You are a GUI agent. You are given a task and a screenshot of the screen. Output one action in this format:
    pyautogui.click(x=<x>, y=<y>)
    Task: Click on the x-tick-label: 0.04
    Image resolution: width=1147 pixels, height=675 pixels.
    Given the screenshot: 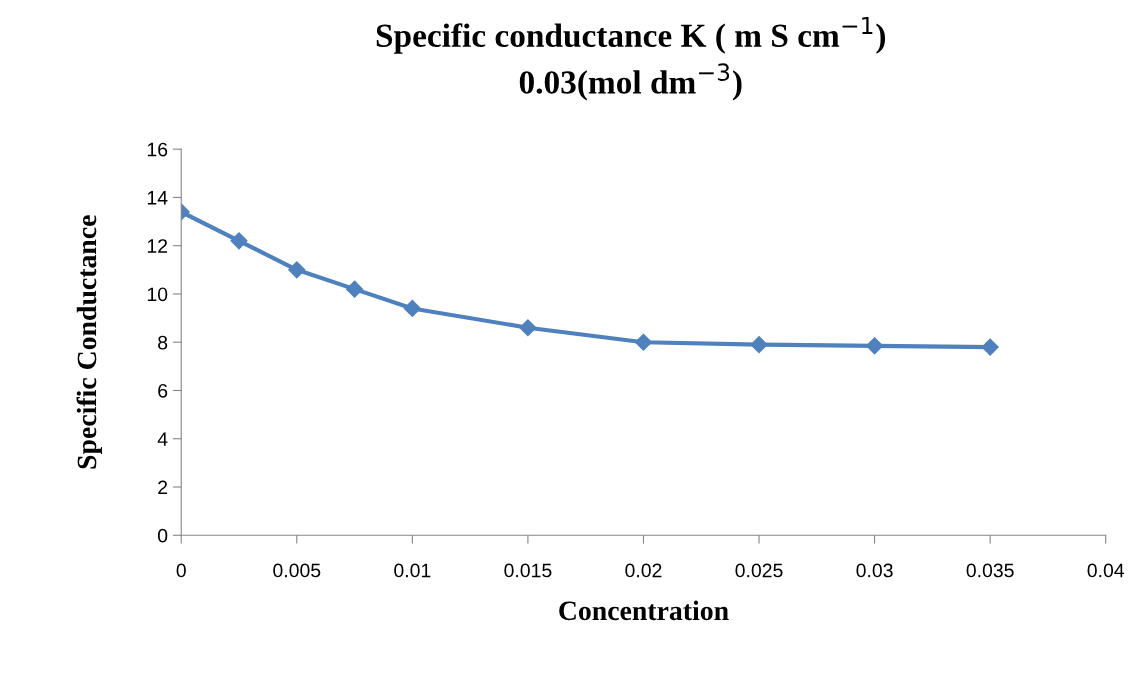 What is the action you would take?
    pyautogui.click(x=1106, y=570)
    